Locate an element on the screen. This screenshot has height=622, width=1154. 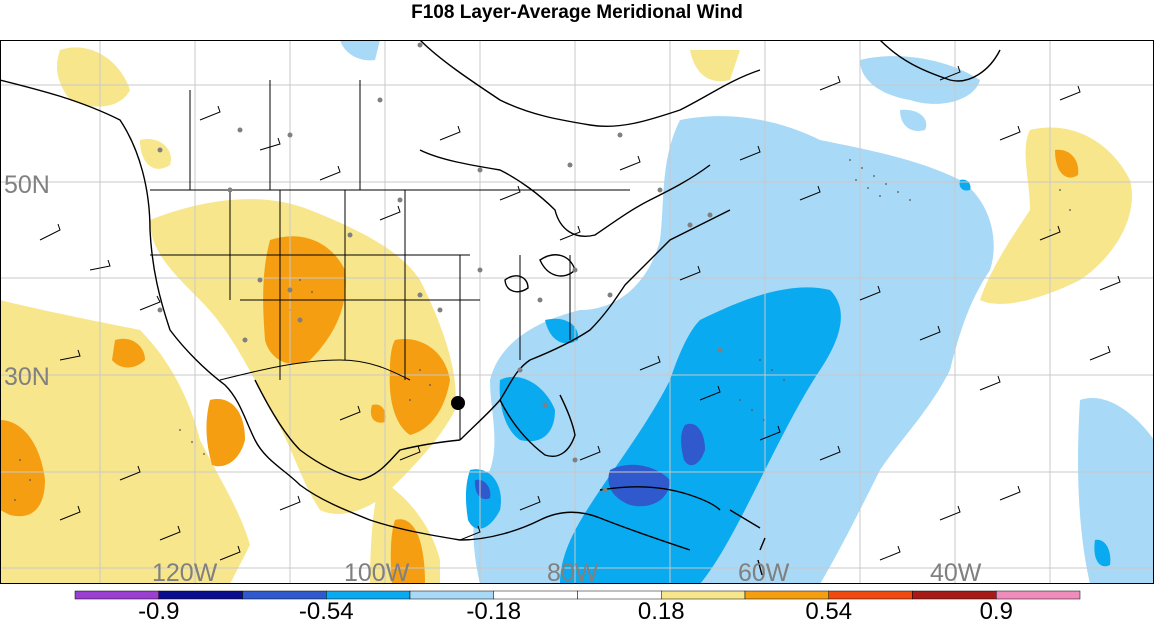
lon-label-120w: 120W is located at coordinates (185, 571).